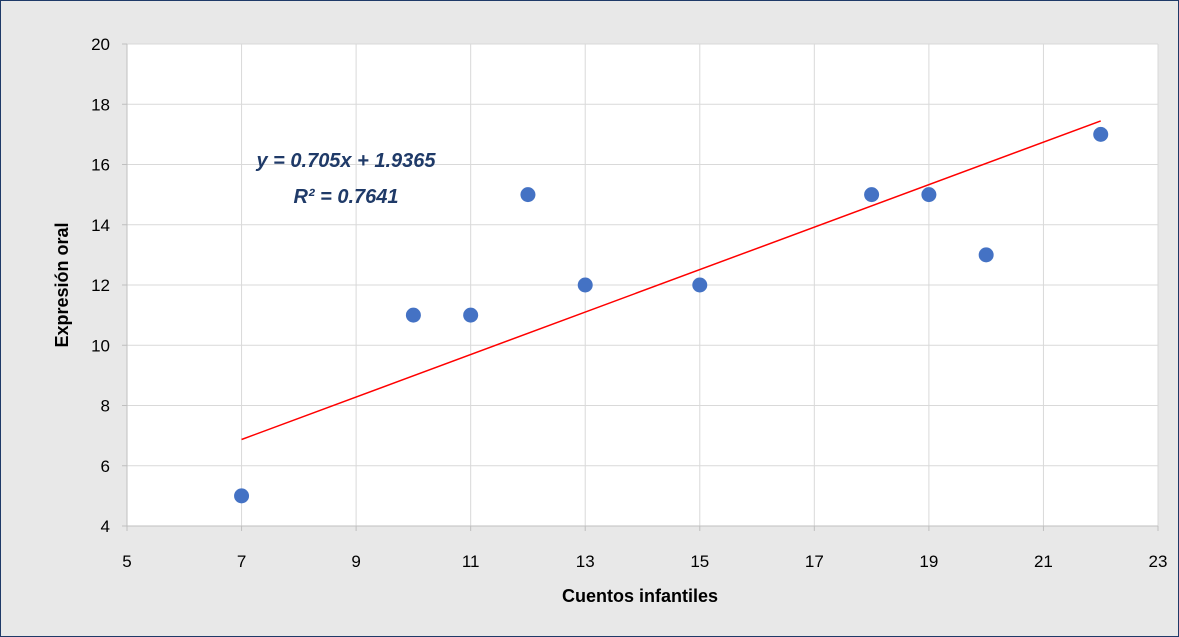 The height and width of the screenshot is (637, 1179). I want to click on y-tick-label: 16, so click(100, 165).